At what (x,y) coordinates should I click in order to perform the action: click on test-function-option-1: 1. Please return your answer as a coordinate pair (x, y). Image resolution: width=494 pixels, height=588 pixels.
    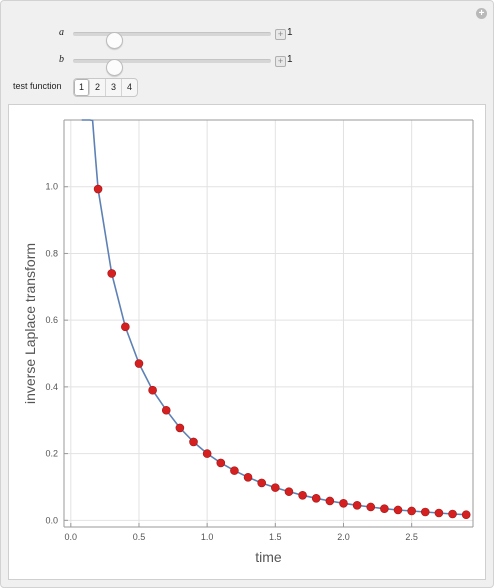
    Looking at the image, I should click on (82, 87).